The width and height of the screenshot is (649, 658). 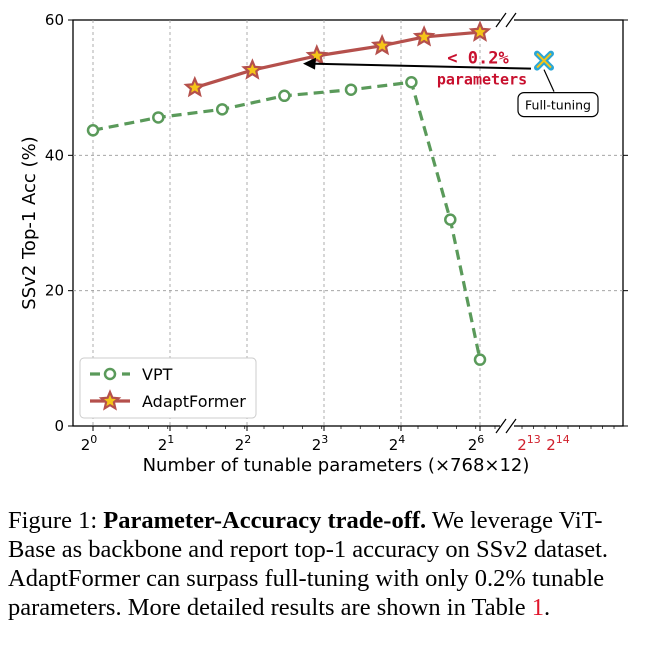 I want to click on annotations: < 0.2% parameters Full-tuning, so click(x=451, y=83).